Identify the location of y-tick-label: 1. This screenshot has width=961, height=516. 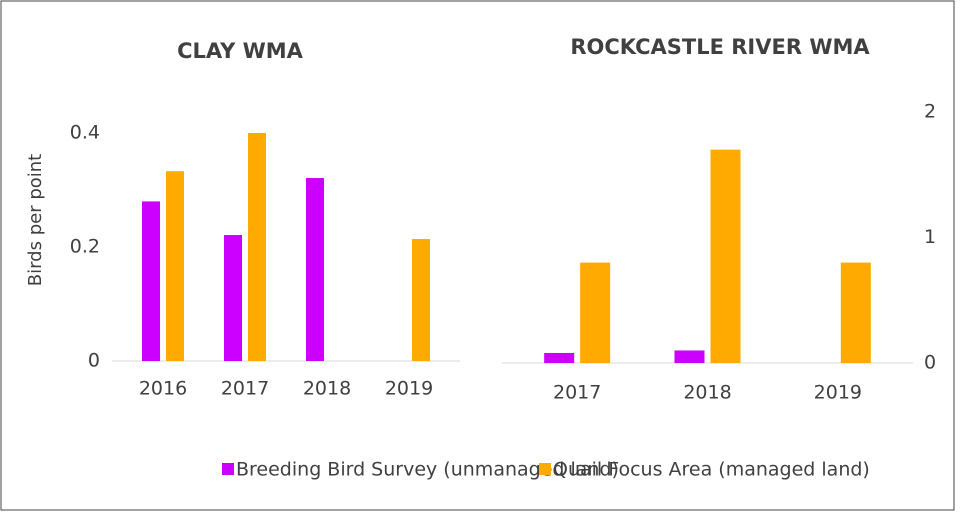
(930, 237).